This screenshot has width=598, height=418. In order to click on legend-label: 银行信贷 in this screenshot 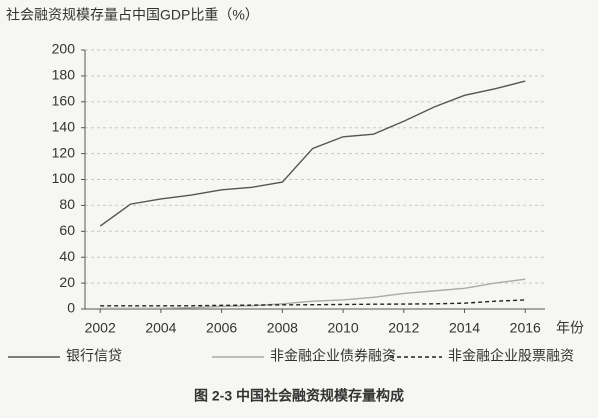, I will do `click(94, 356)`.